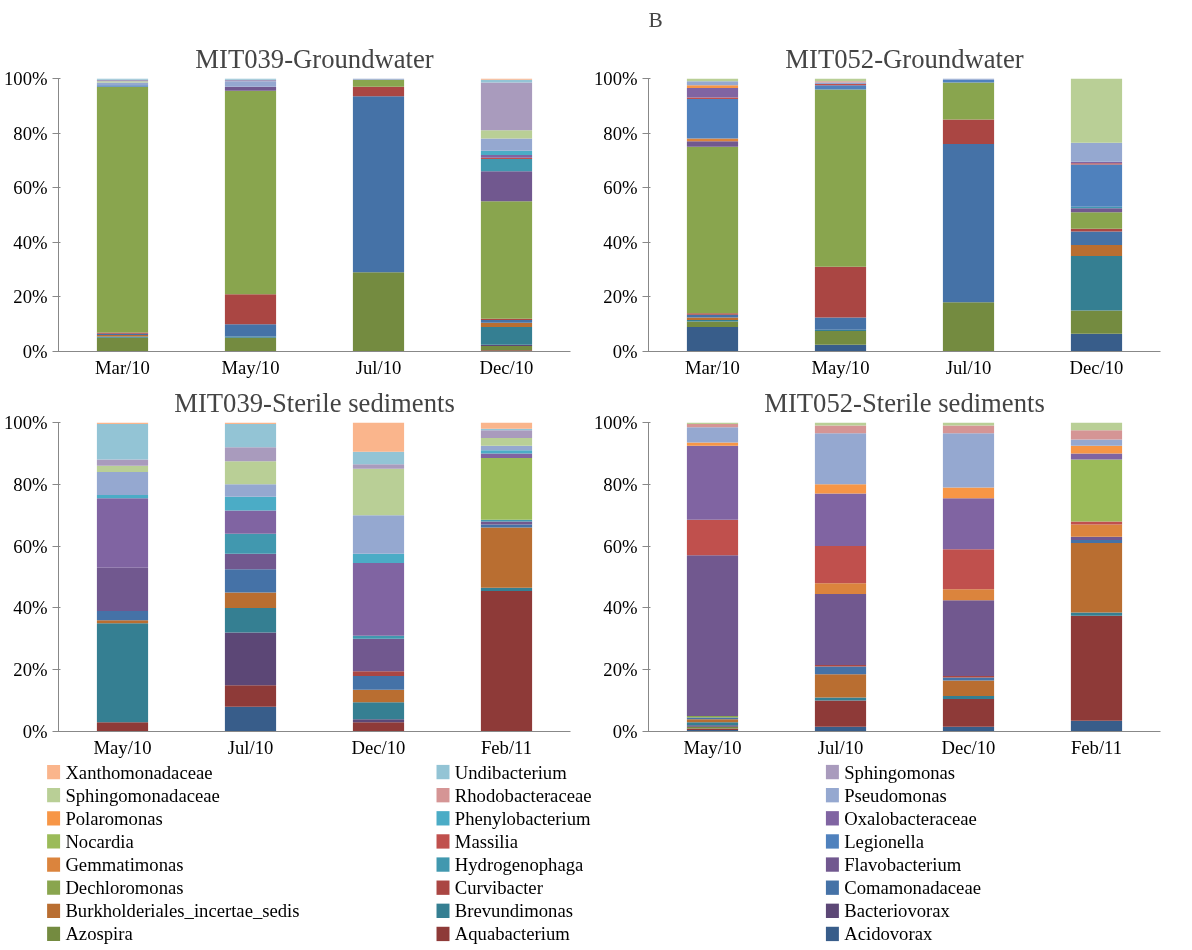  What do you see at coordinates (512, 934) in the screenshot?
I see `legend-label: Aquabacterium` at bounding box center [512, 934].